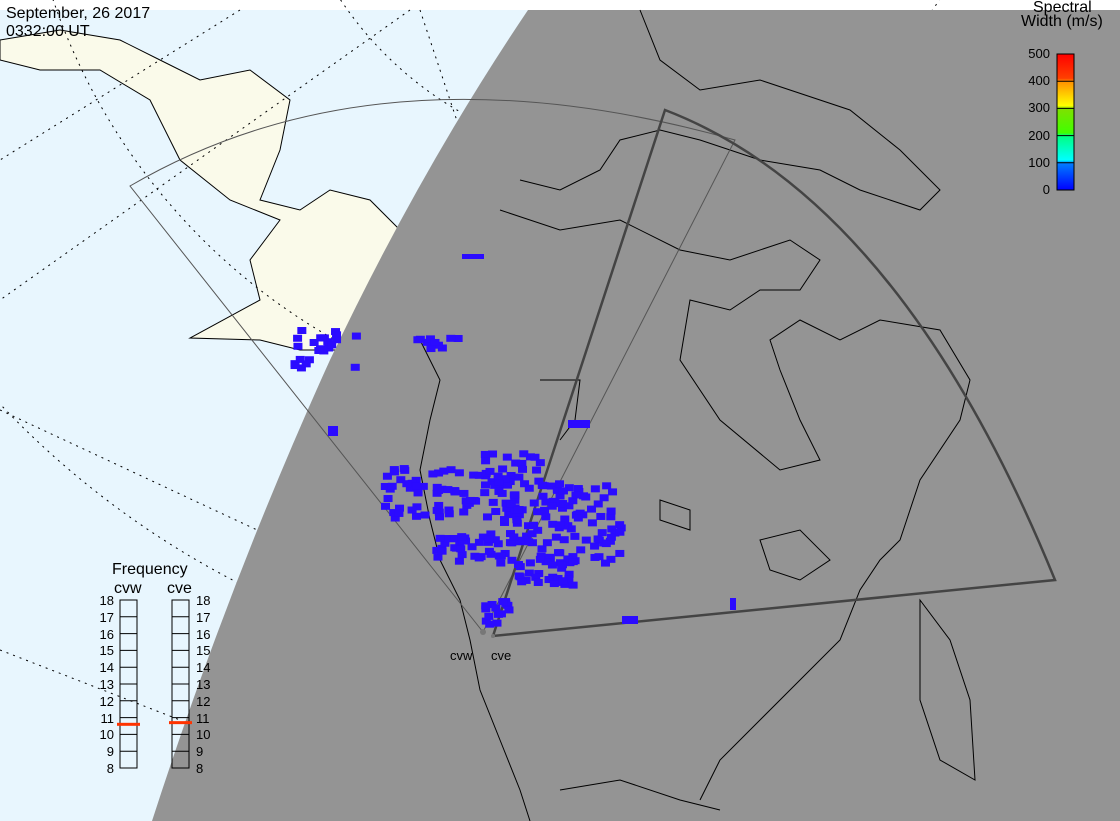 Image resolution: width=1120 pixels, height=821 pixels. What do you see at coordinates (483, 632) in the screenshot?
I see `radar-site-cvw` at bounding box center [483, 632].